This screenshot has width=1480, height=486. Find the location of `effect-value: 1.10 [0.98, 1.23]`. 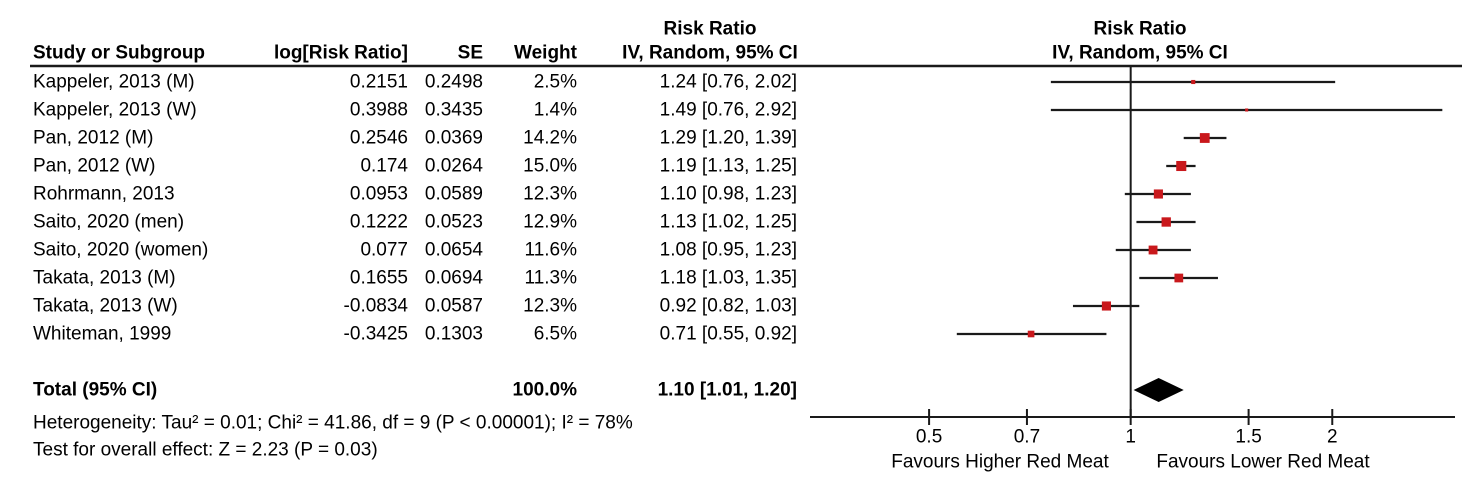

effect-value: 1.10 [0.98, 1.23] is located at coordinates (728, 194).